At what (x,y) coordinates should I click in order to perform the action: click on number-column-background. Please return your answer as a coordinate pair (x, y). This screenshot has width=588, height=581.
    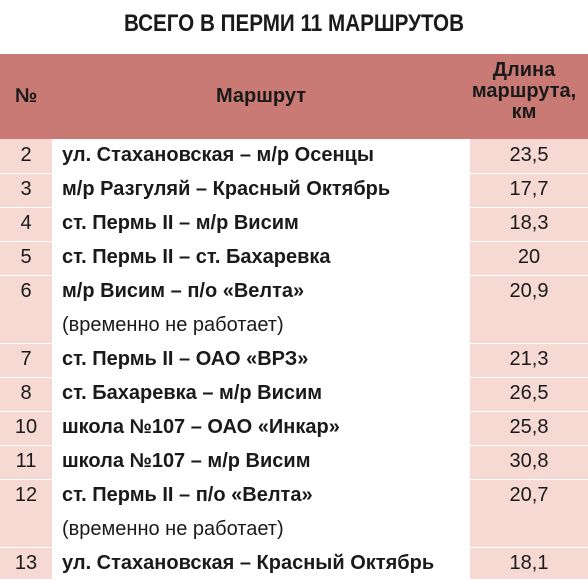
    Looking at the image, I should click on (26, 359).